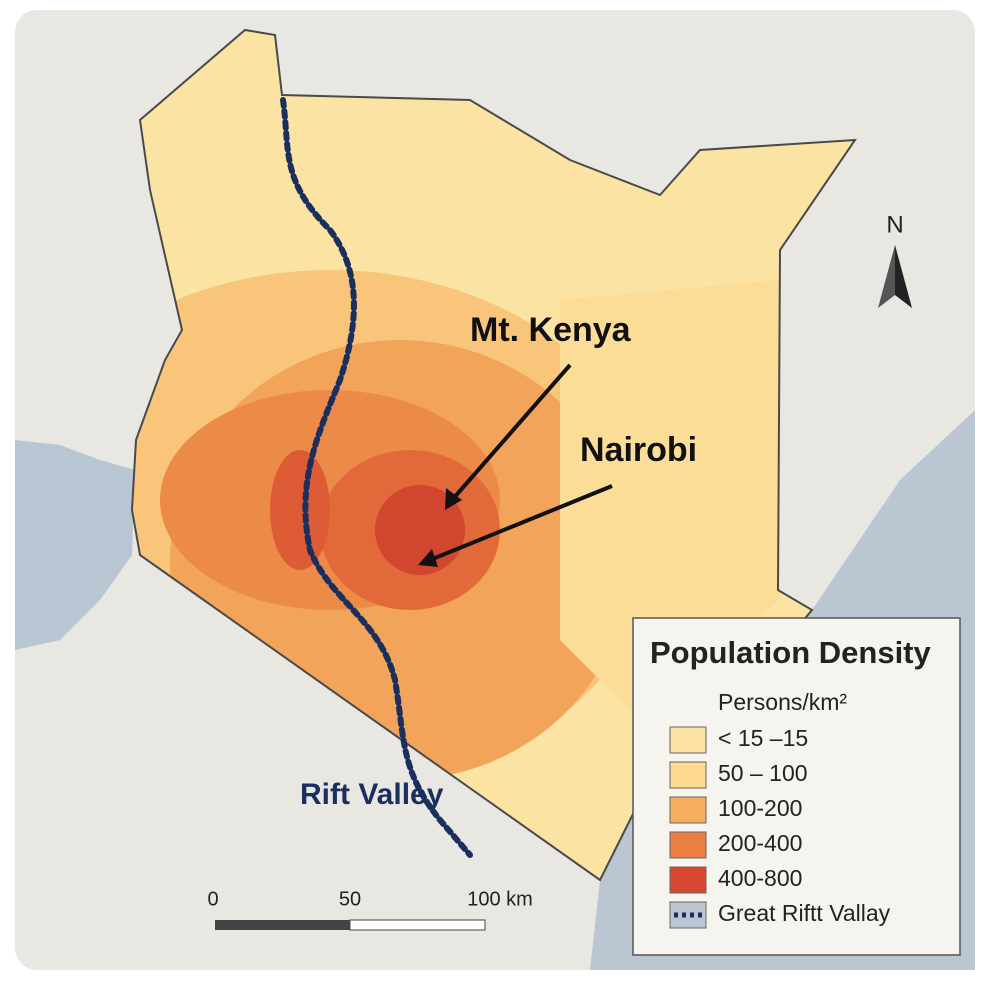 The image size is (991, 995). I want to click on legend-unit: Persons/km², so click(782, 702).